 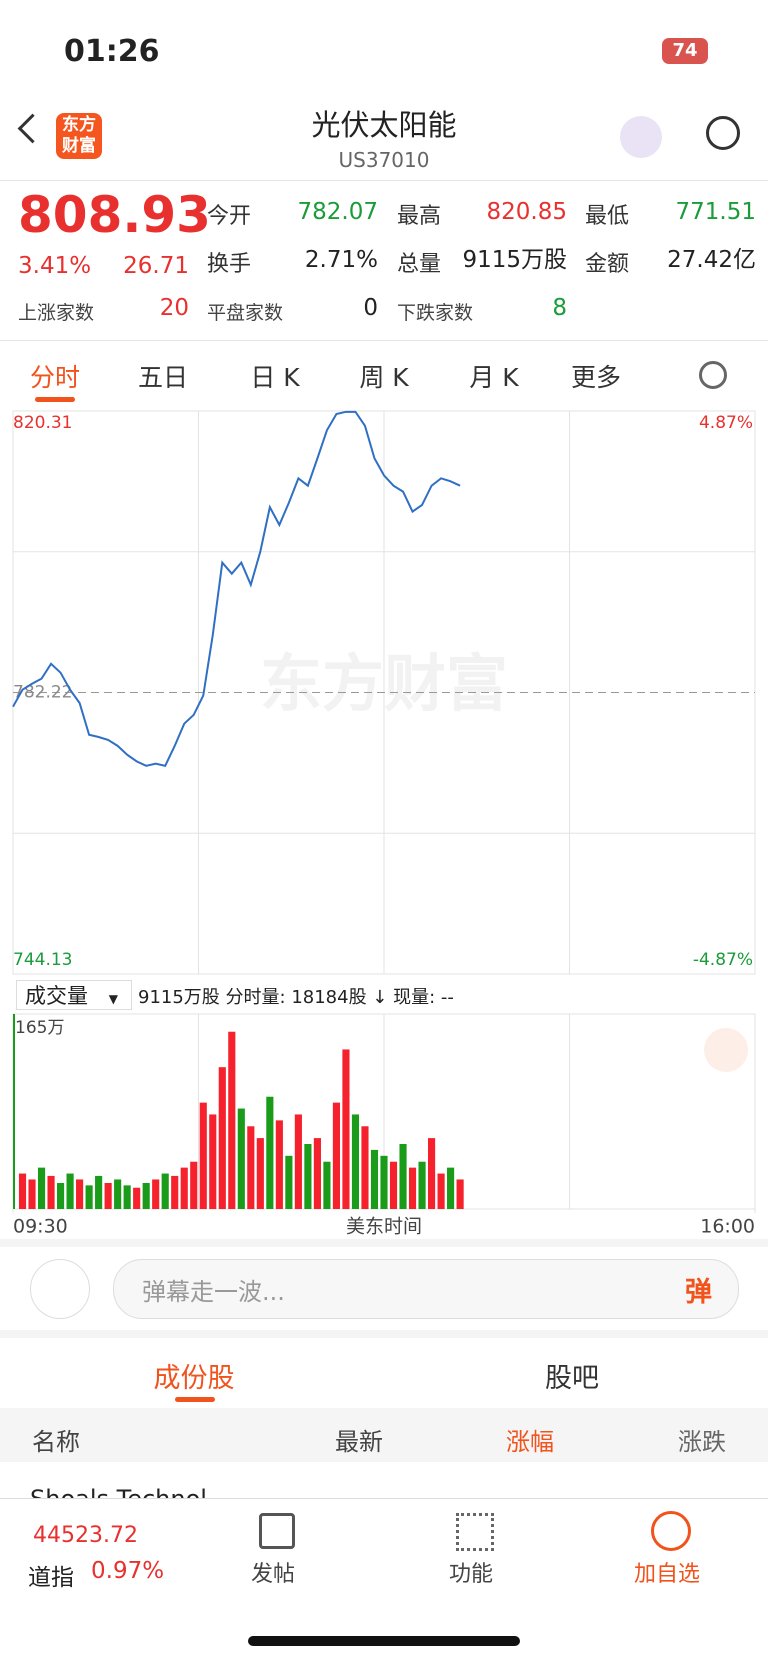 What do you see at coordinates (435, 313) in the screenshot?
I see `count-label: 下跌家数` at bounding box center [435, 313].